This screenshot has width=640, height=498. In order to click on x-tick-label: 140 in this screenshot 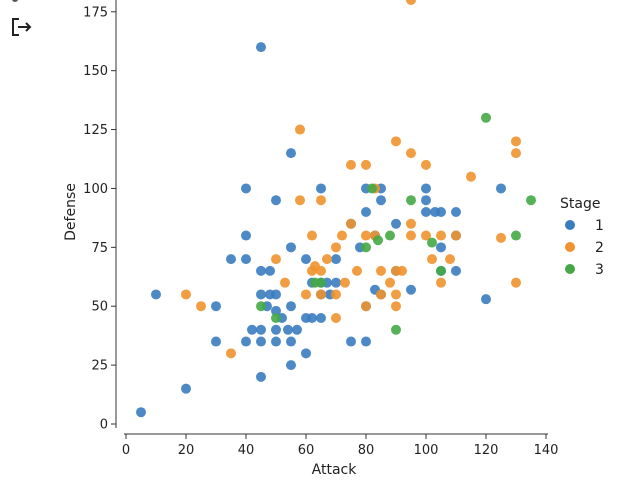, I will do `click(546, 450)`.